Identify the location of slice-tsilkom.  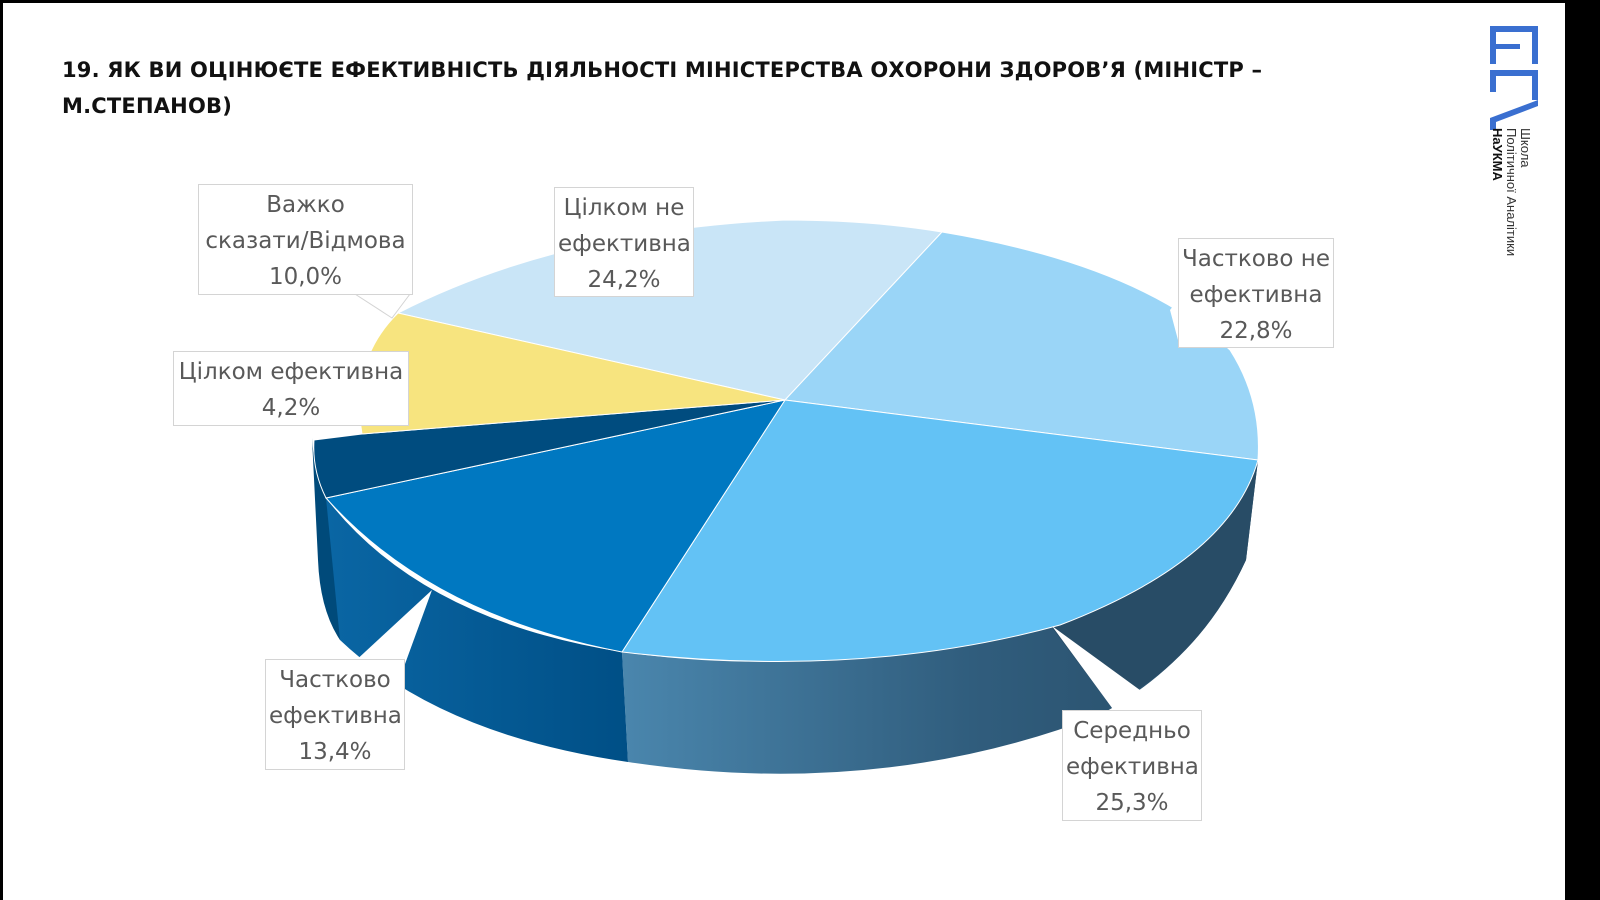
(549, 449).